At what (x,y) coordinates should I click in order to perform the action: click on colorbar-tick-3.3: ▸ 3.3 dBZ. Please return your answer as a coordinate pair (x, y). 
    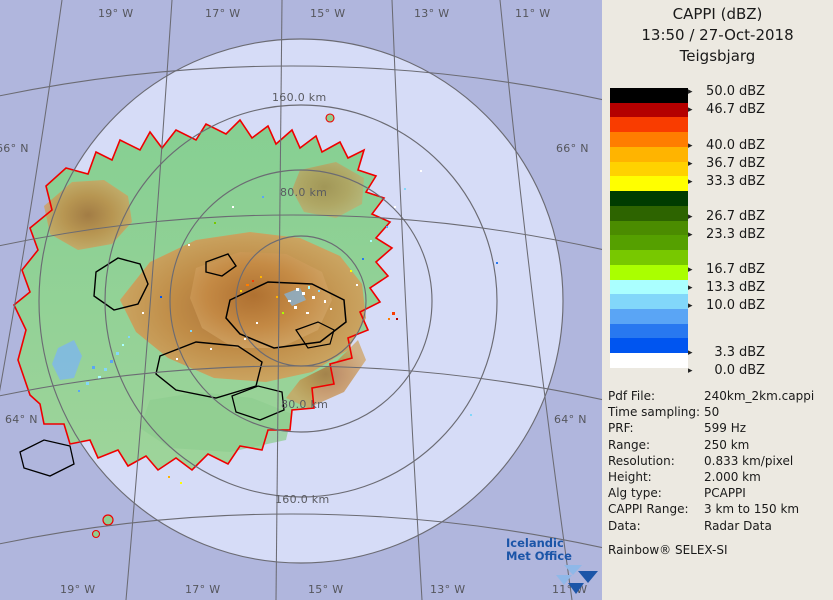
    Looking at the image, I should click on (727, 352).